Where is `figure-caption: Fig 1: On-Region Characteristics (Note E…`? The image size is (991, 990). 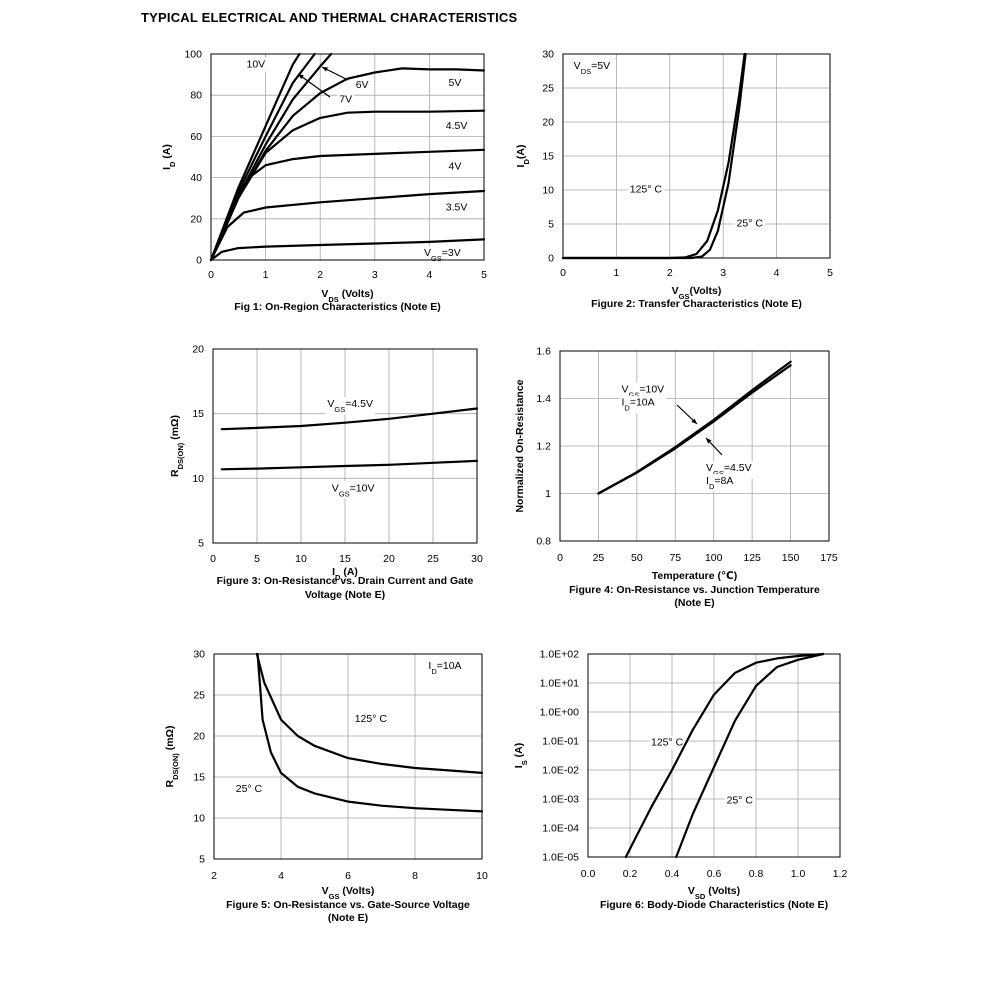 figure-caption: Fig 1: On-Region Characteristics (Note E… is located at coordinates (337, 307).